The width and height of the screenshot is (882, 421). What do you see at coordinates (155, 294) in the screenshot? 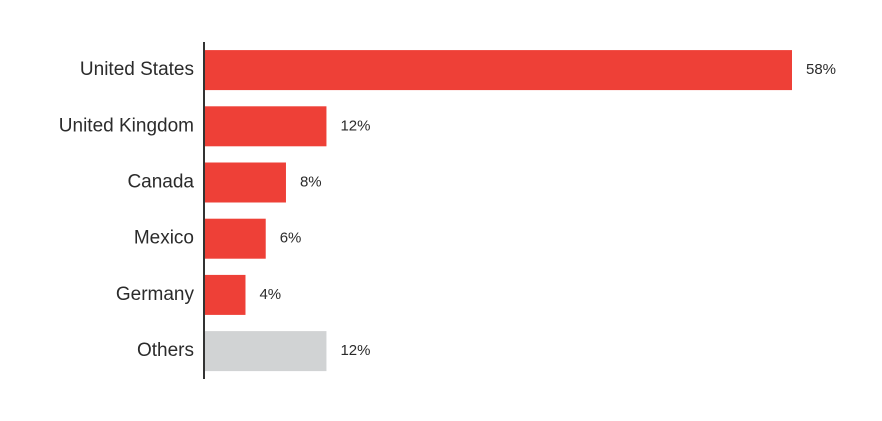
I see `category-label: Germany` at bounding box center [155, 294].